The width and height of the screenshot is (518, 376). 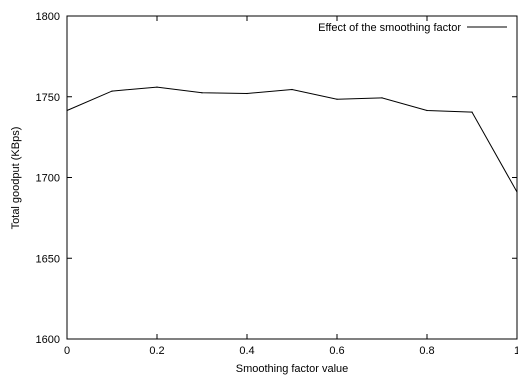 What do you see at coordinates (48, 98) in the screenshot?
I see `y-tick-label: 1750` at bounding box center [48, 98].